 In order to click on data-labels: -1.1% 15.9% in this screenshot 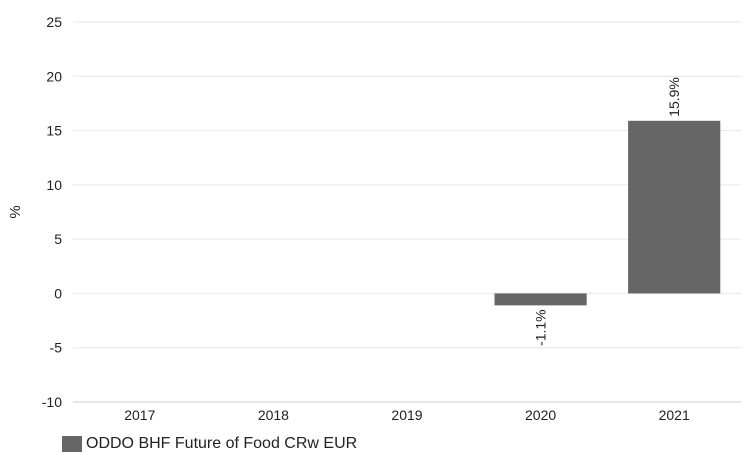, I will do `click(608, 211)`.